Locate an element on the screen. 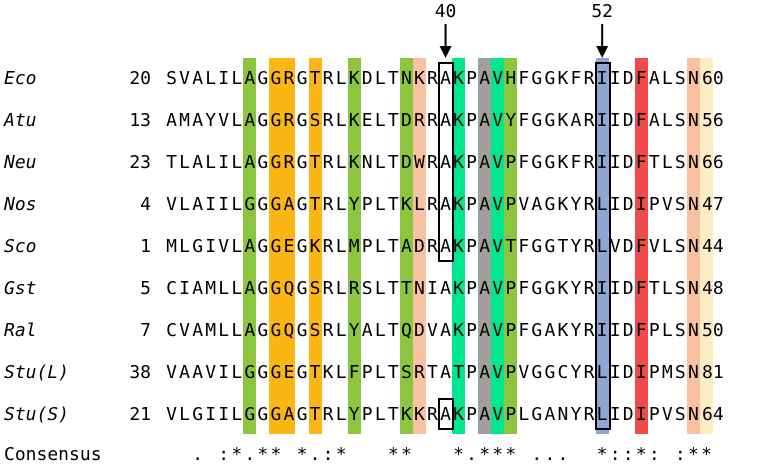  start-position: 13 is located at coordinates (140, 120).